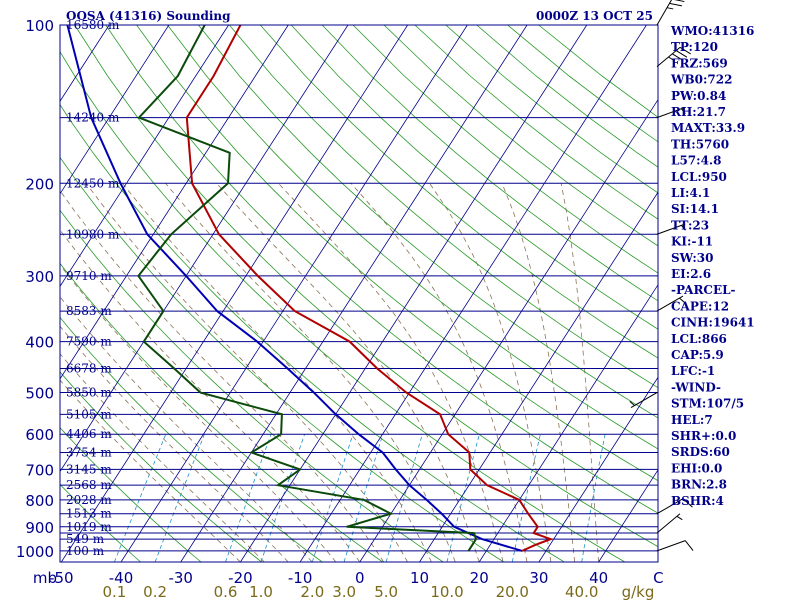 Image resolution: width=800 pixels, height=600 pixels. Describe the element at coordinates (89, 276) in the screenshot. I see `height-label: 9710 m` at that location.